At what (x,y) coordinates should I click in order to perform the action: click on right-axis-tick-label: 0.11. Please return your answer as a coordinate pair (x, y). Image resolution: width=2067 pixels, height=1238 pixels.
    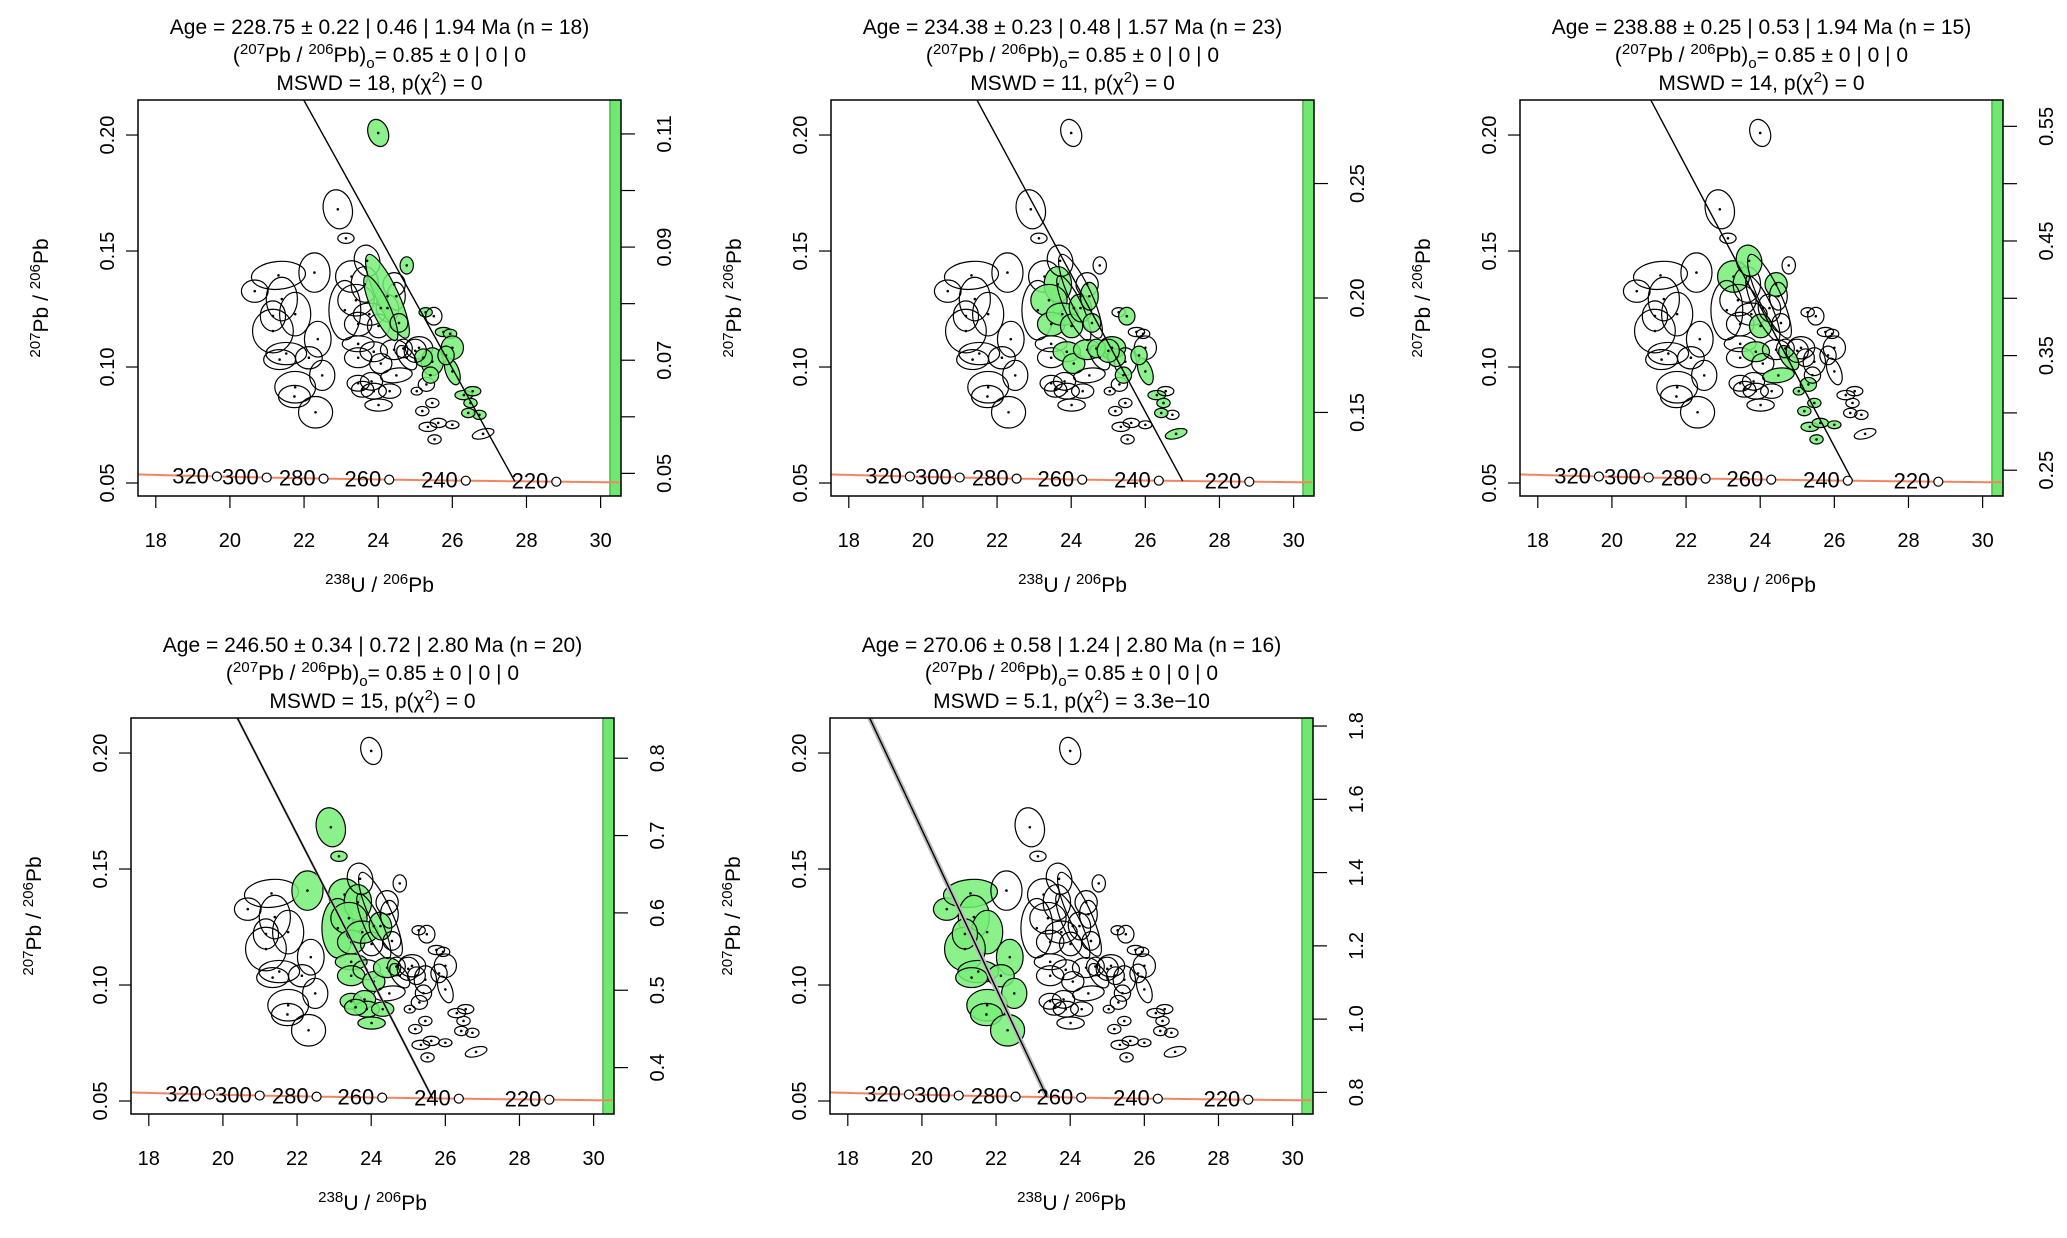
    Looking at the image, I should click on (665, 133).